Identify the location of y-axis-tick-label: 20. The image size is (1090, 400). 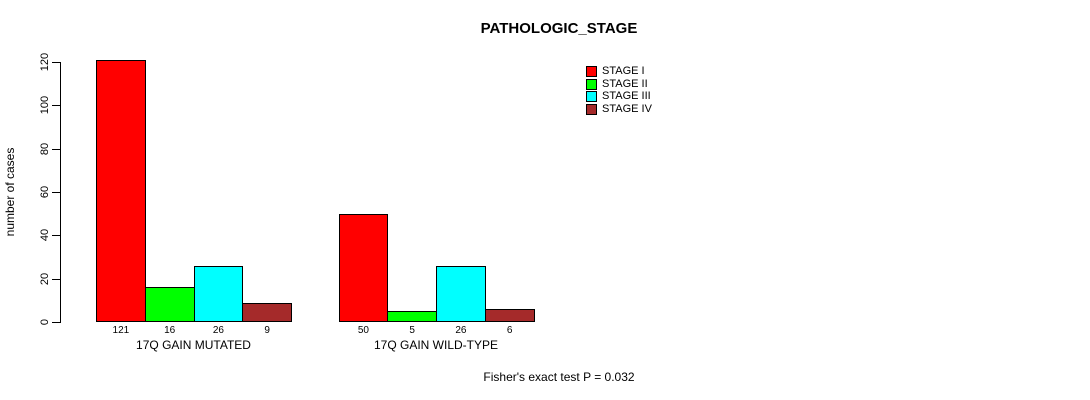
(45, 278).